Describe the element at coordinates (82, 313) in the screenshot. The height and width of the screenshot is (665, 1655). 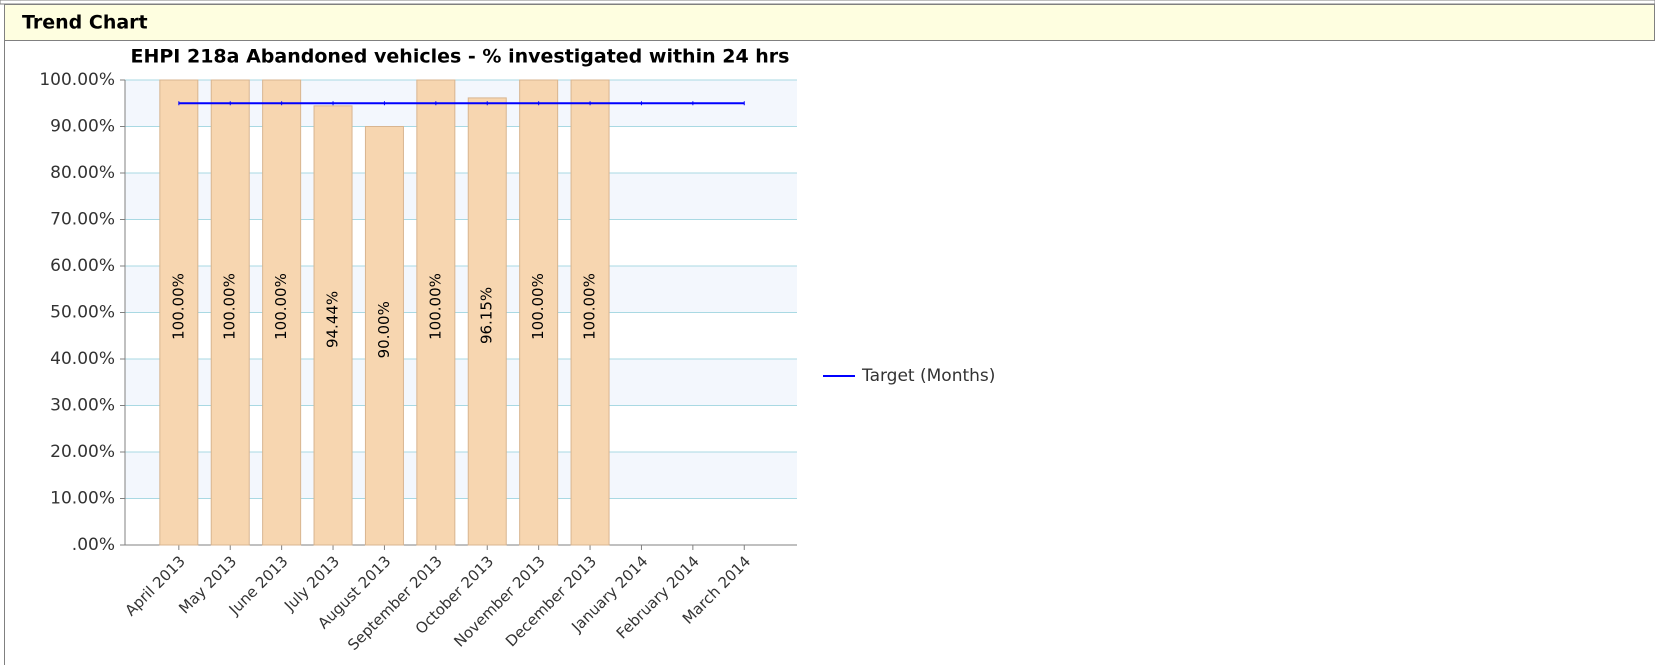
I see `y-tick-label: 50.00%` at that location.